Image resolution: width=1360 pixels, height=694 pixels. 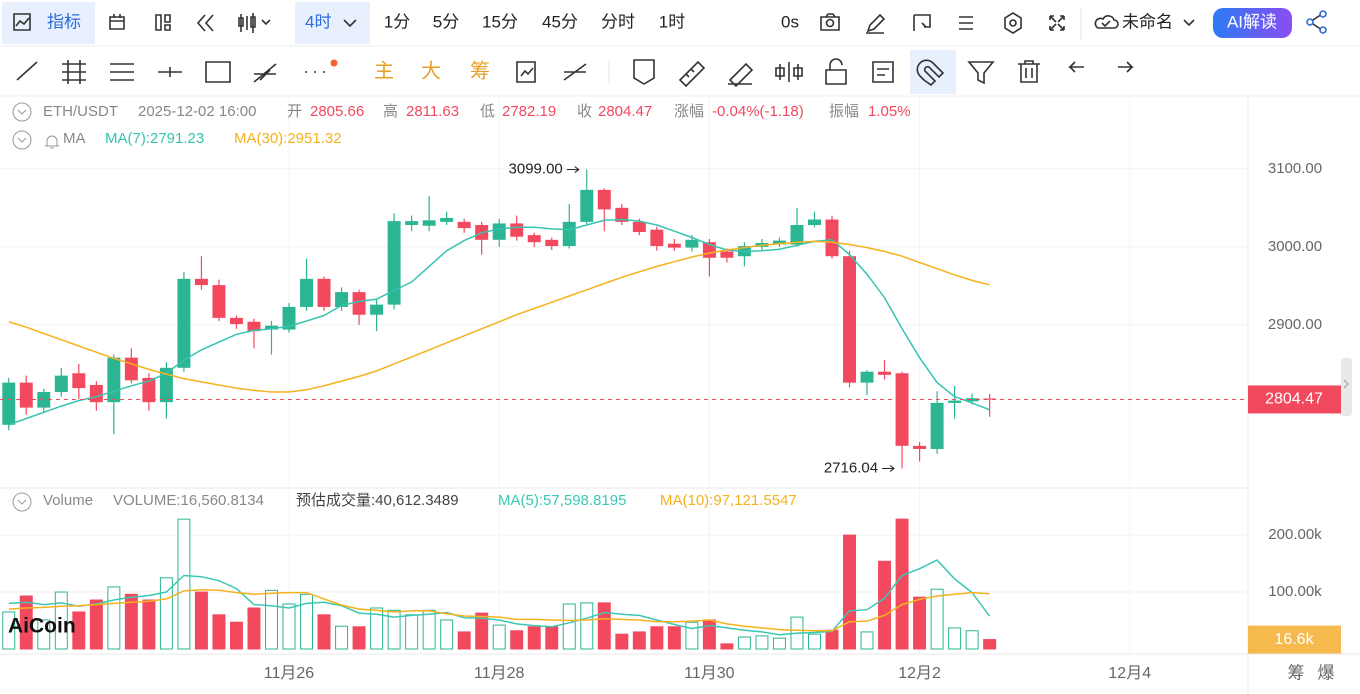 I want to click on legend-entry: MA(5):57,598.8195, so click(x=562, y=500).